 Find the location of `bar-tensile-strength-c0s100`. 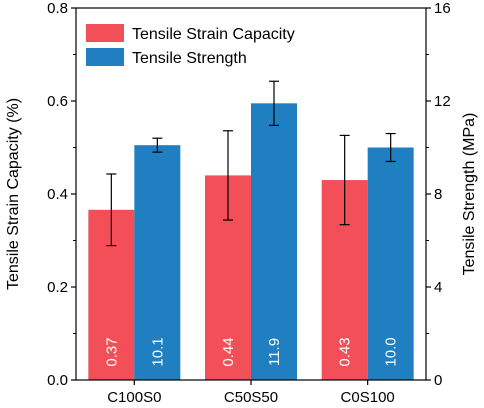

bar-tensile-strength-c0s100 is located at coordinates (390, 263).